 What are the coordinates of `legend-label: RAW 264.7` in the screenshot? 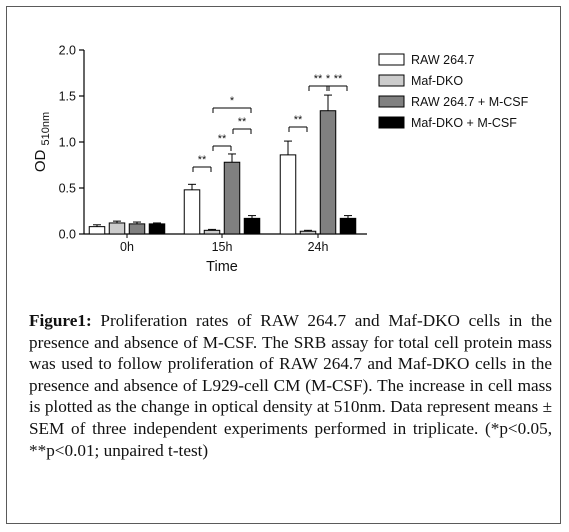 It's located at (443, 60).